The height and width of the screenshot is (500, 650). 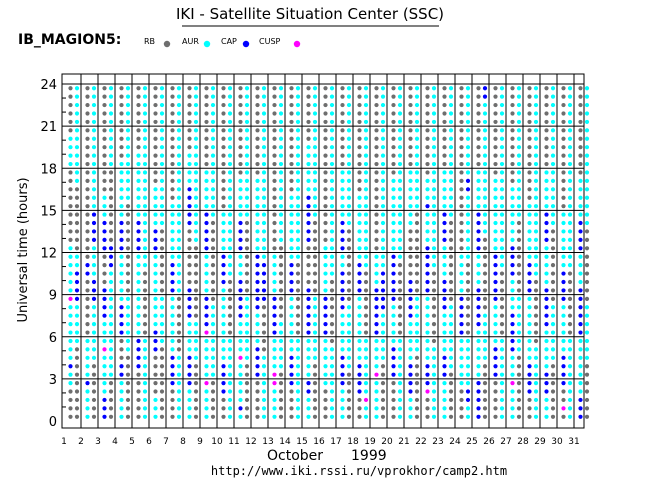 What do you see at coordinates (250, 442) in the screenshot?
I see `x-tick-label: 12` at bounding box center [250, 442].